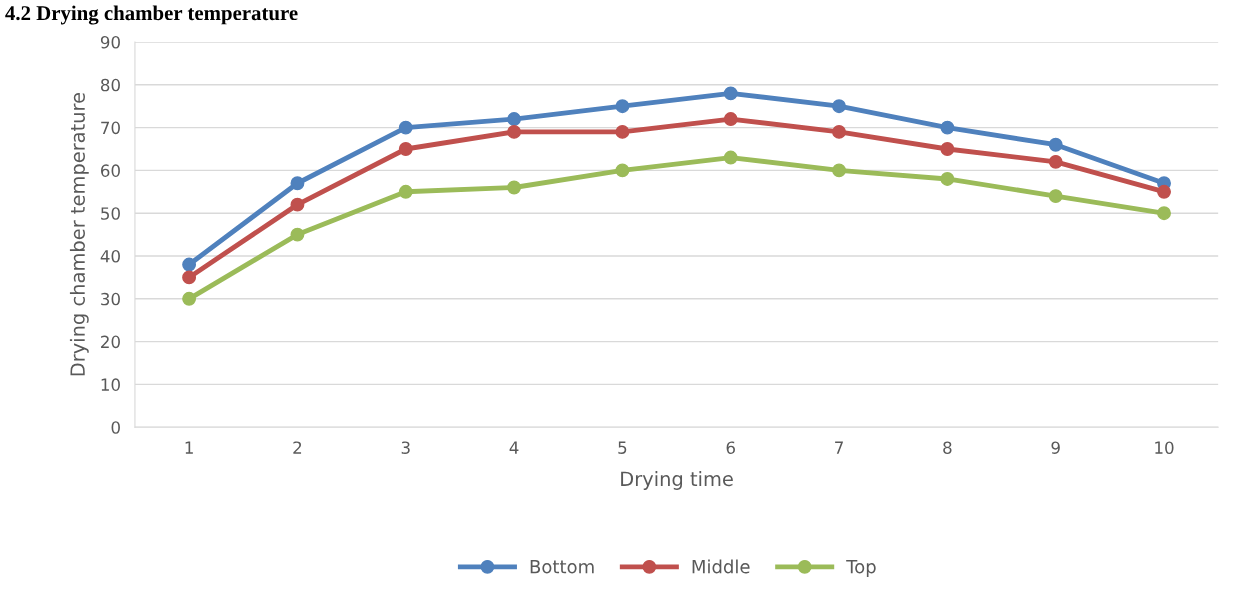  What do you see at coordinates (730, 447) in the screenshot?
I see `x-tick-label: 6` at bounding box center [730, 447].